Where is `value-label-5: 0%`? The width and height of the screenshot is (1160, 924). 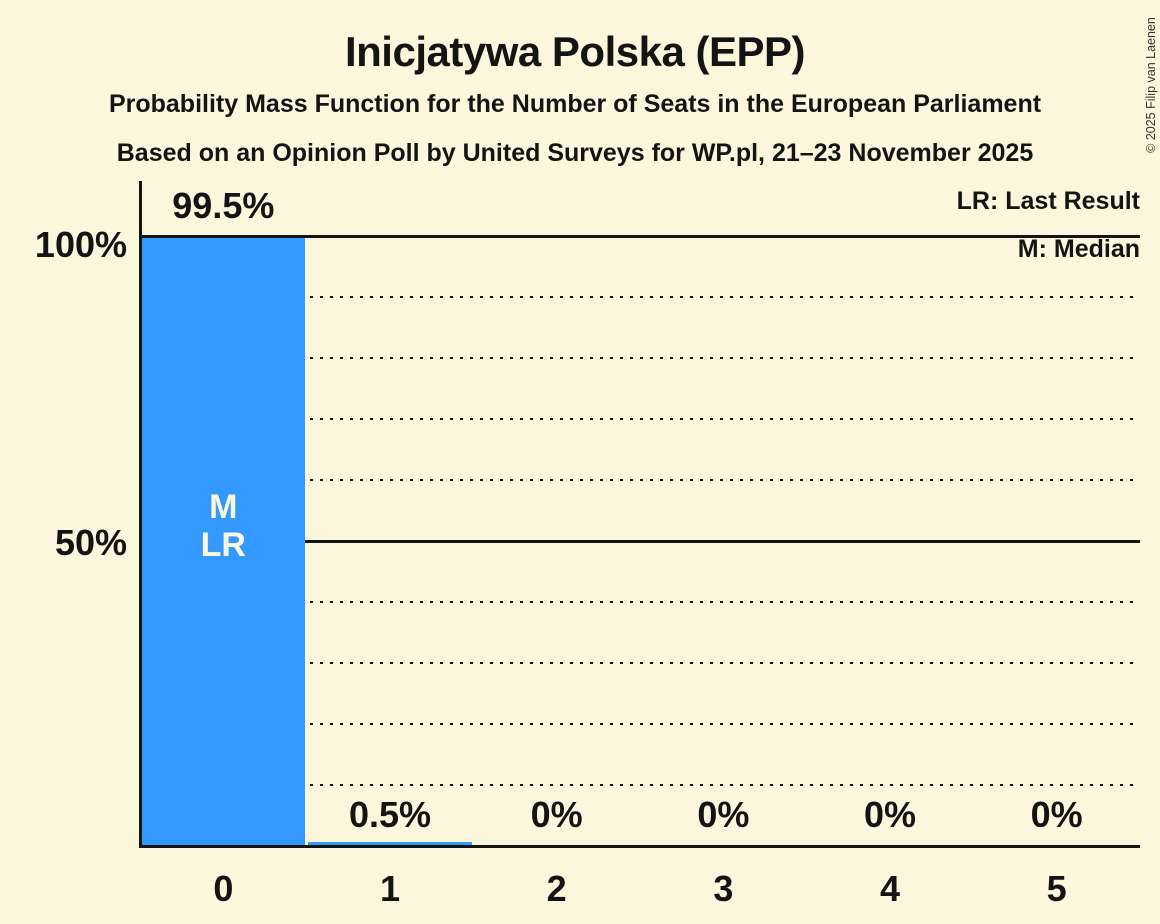 value-label-5: 0% is located at coordinates (1056, 814).